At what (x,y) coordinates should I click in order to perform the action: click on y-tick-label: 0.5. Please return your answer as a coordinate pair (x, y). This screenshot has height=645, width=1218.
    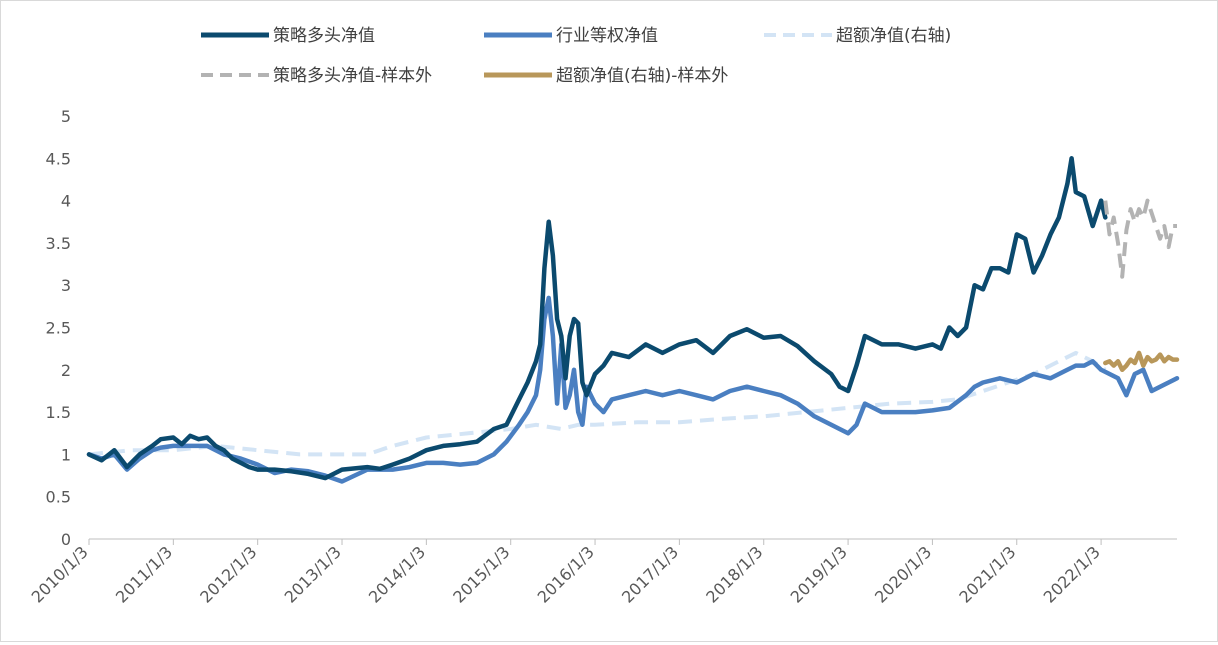
    Looking at the image, I should click on (58, 497).